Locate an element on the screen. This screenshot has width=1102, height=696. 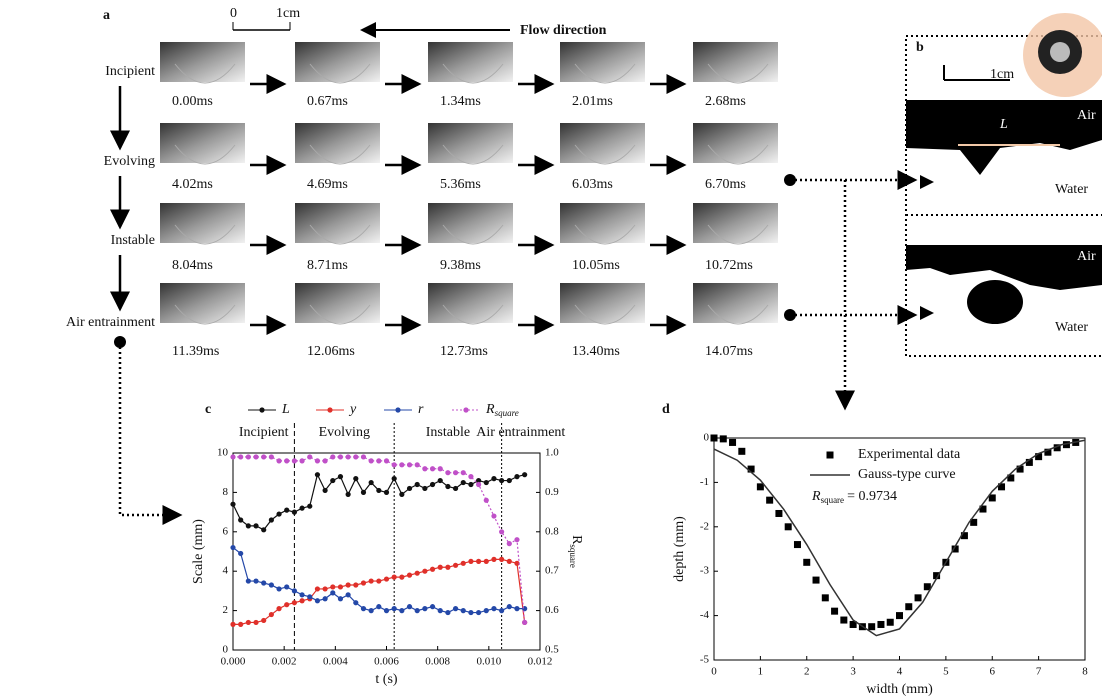
x-tick-label: 0.010 is located at coordinates (488, 662).